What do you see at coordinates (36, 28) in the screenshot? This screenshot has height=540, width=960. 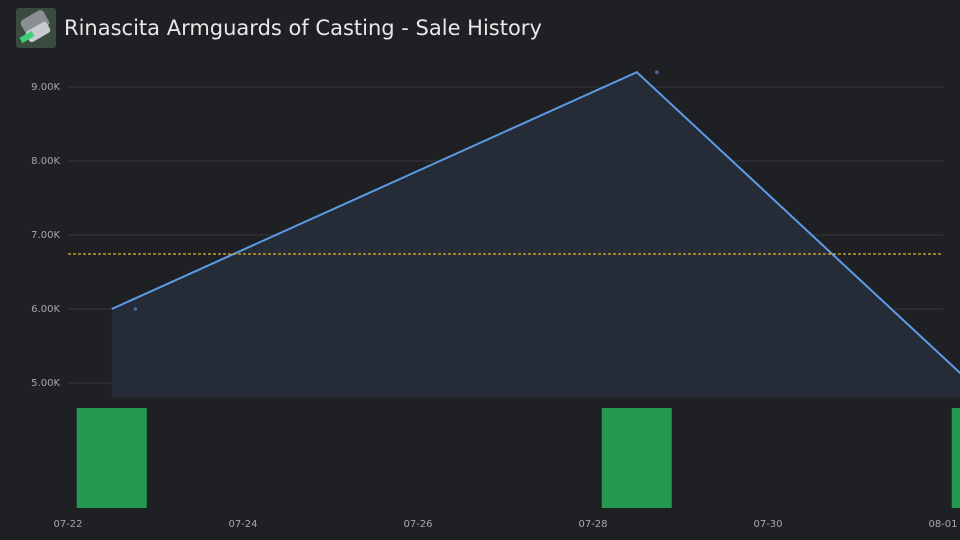 I see `item-icon` at bounding box center [36, 28].